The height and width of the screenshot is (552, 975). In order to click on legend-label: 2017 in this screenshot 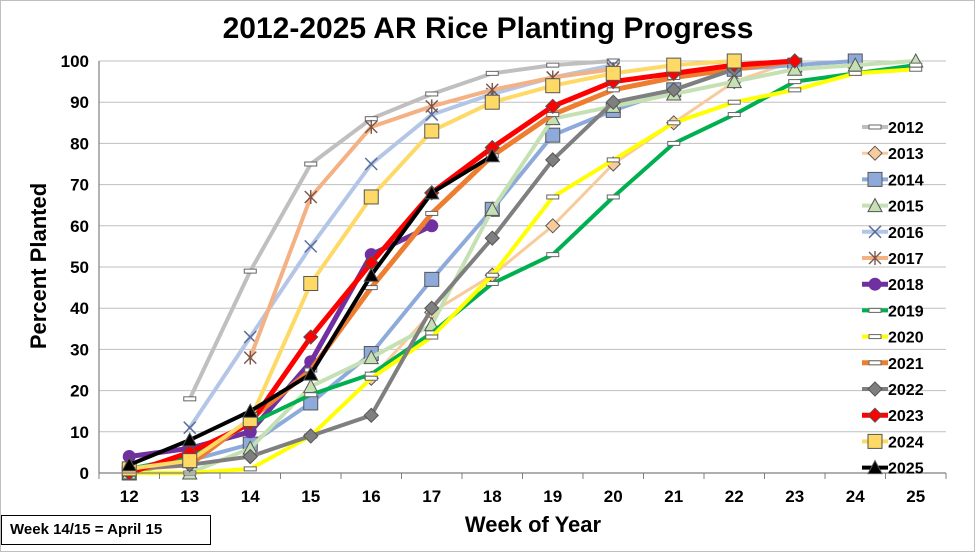, I will do `click(906, 259)`.